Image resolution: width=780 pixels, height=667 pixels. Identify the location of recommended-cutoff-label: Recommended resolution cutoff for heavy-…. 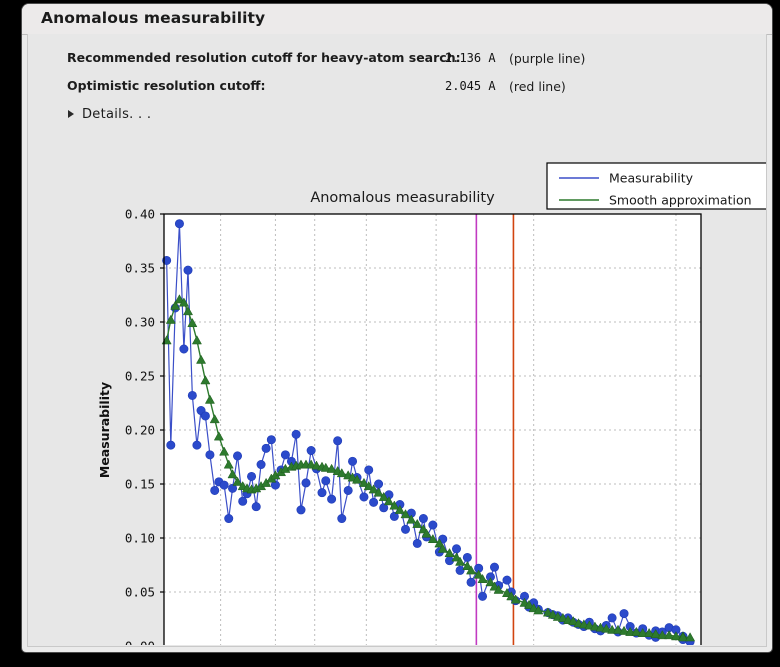
(264, 57).